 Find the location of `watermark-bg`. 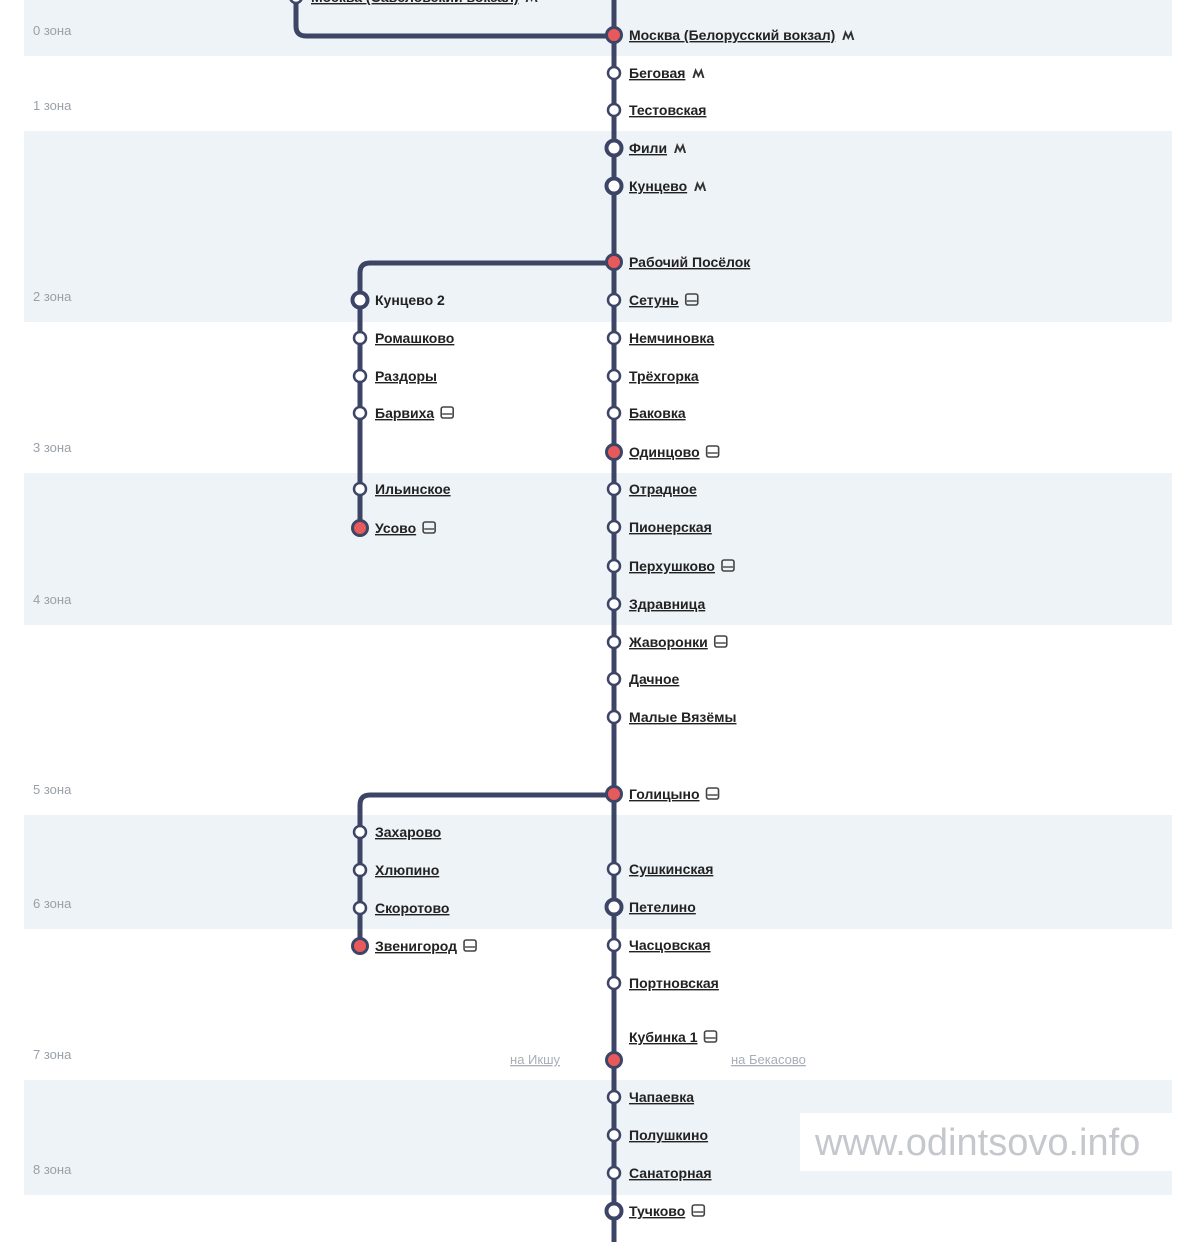

watermark-bg is located at coordinates (994, 1142).